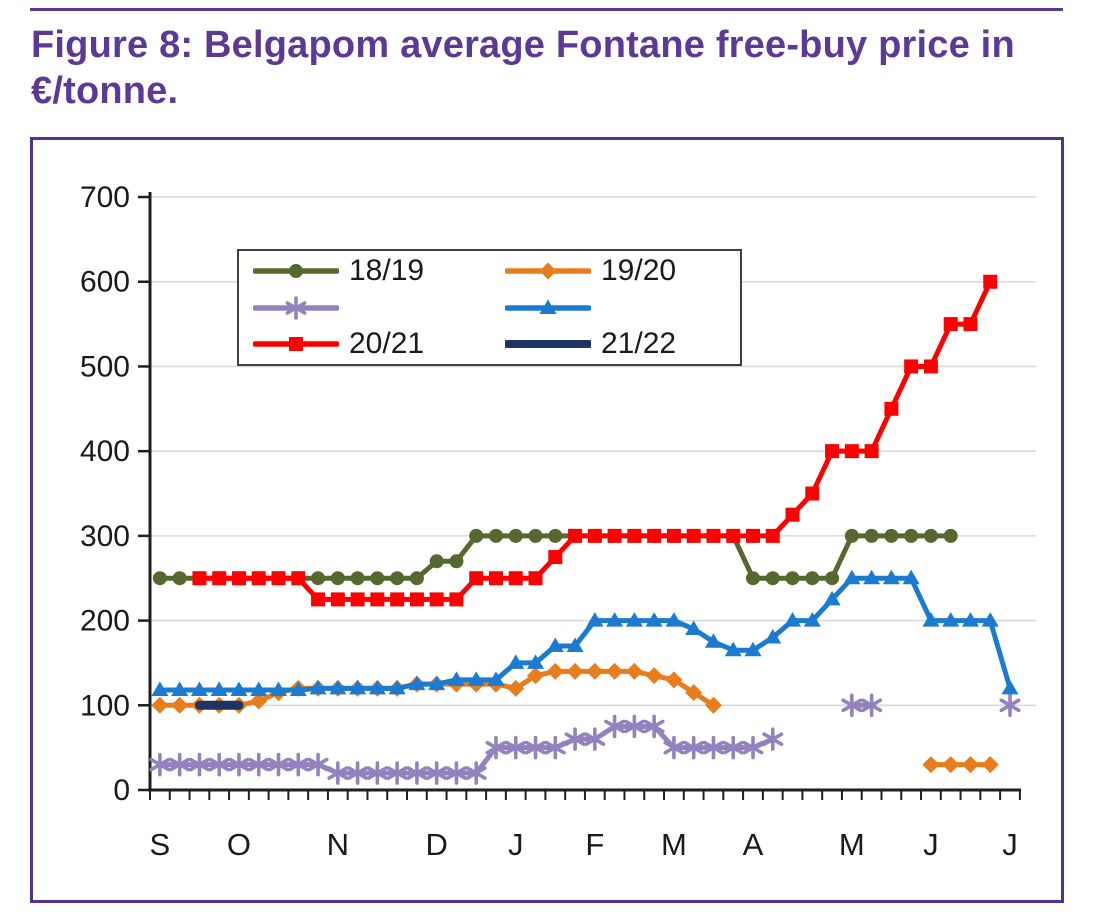 Image resolution: width=1096 pixels, height=917 pixels. I want to click on legend-label: 21/22, so click(639, 344).